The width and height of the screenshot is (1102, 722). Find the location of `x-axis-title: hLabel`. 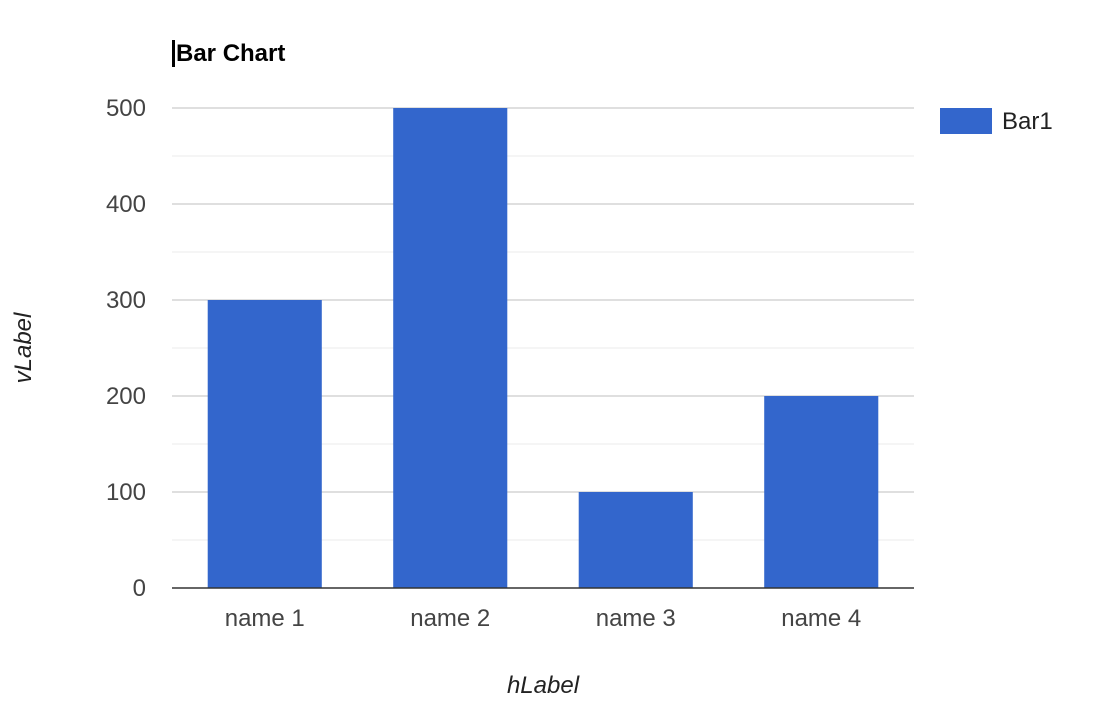

x-axis-title: hLabel is located at coordinates (543, 685).